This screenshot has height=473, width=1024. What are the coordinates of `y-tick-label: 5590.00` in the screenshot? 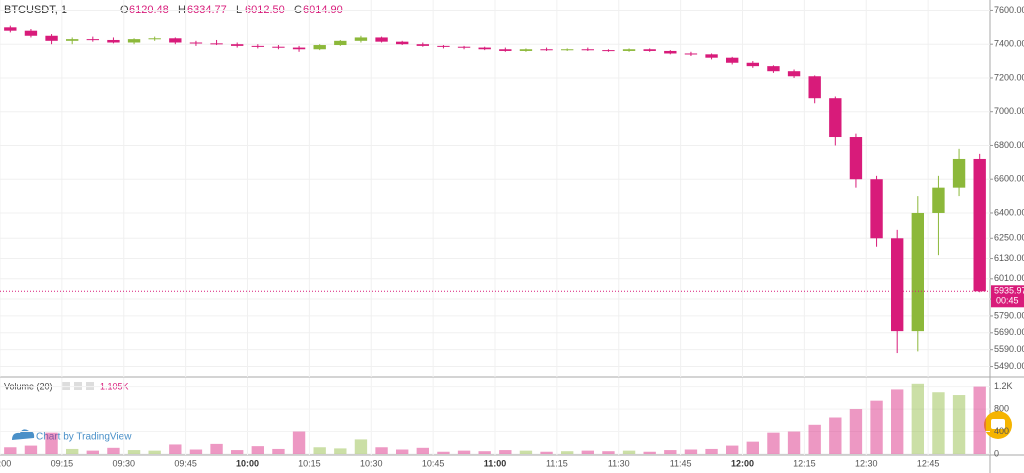 It's located at (1009, 349).